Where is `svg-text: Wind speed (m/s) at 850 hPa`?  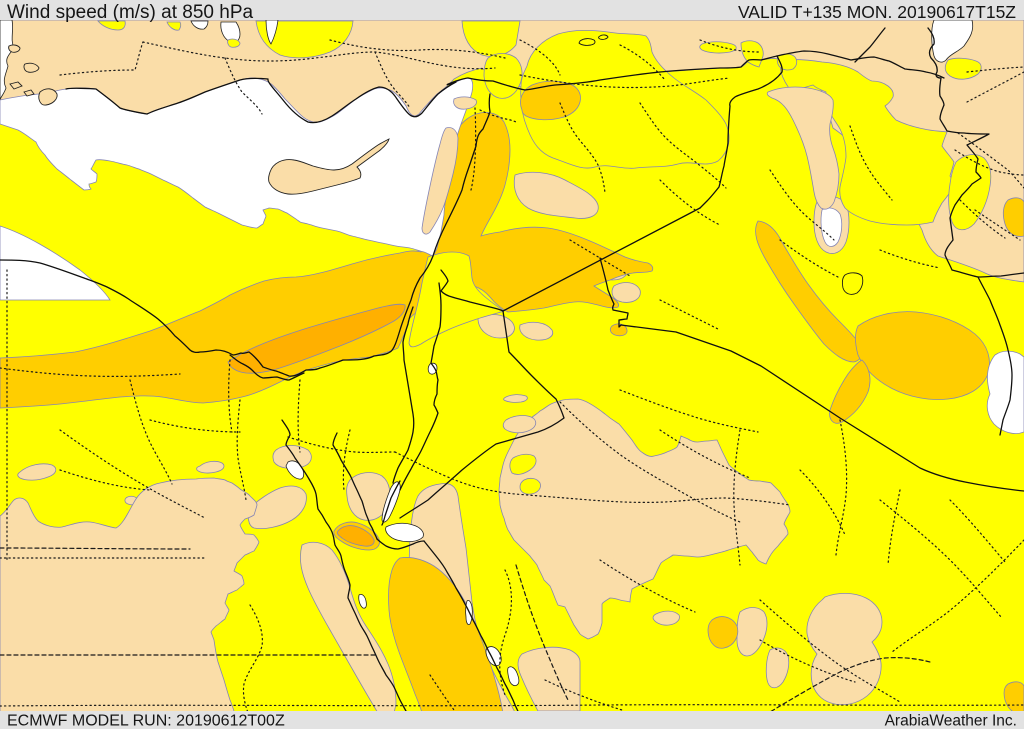 svg-text: Wind speed (m/s) at 850 hPa is located at coordinates (130, 12).